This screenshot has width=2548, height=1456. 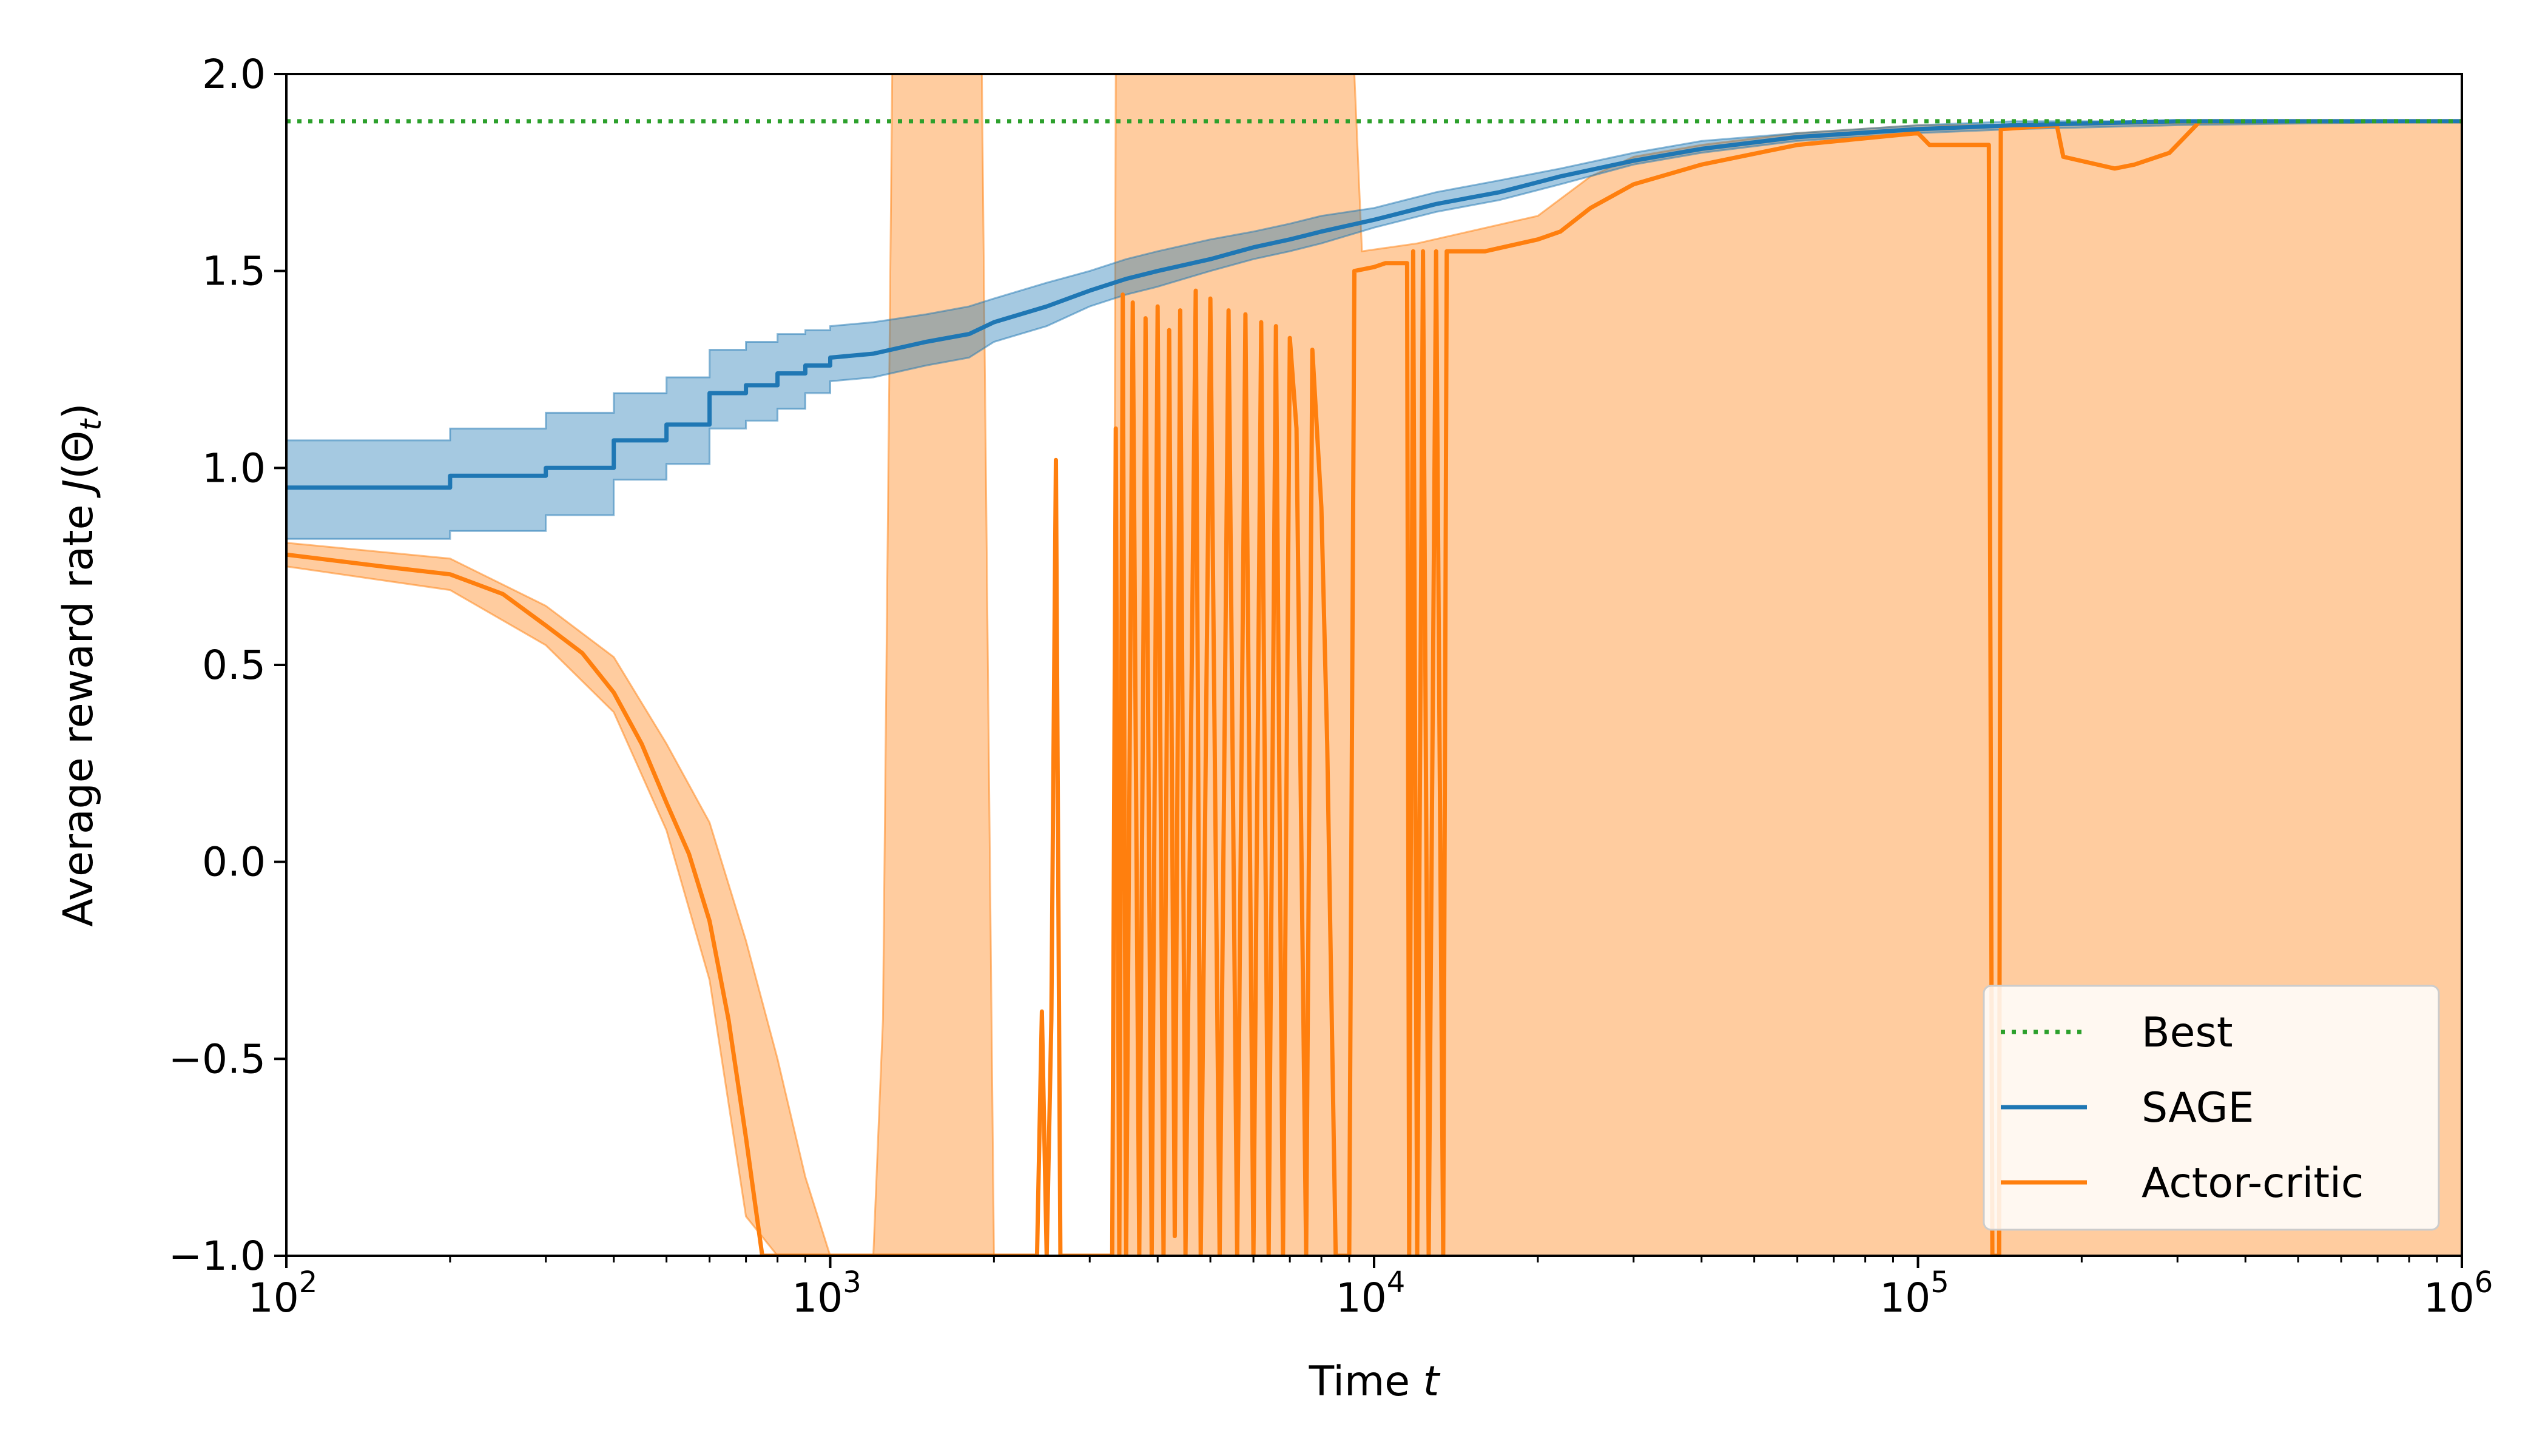 I want to click on x-tick-exponent: 2, so click(x=308, y=1282).